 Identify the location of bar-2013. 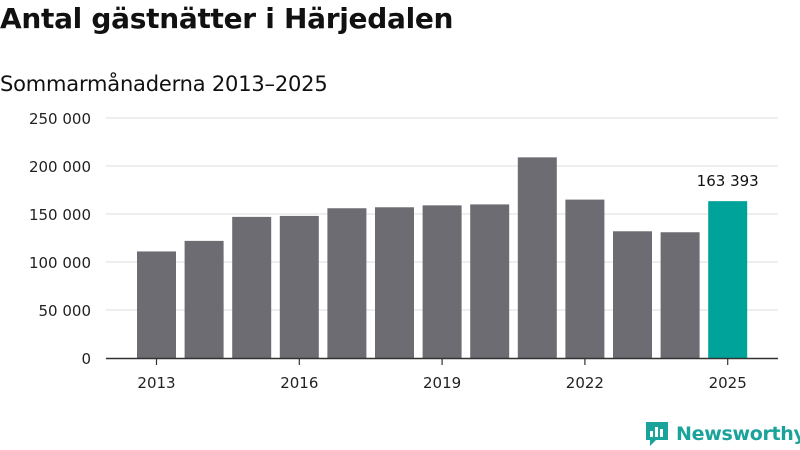
(156, 304).